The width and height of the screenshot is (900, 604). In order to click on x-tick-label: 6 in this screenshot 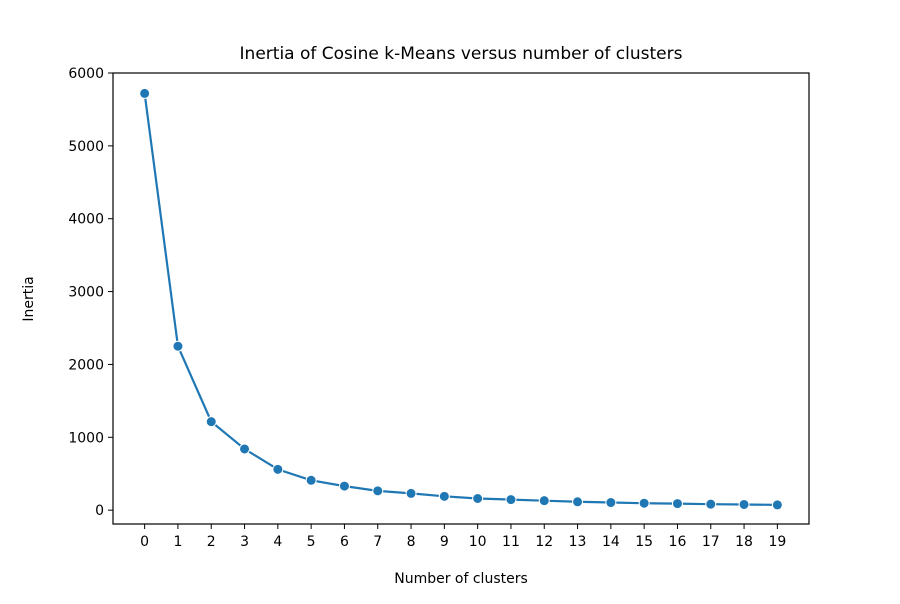, I will do `click(344, 542)`.